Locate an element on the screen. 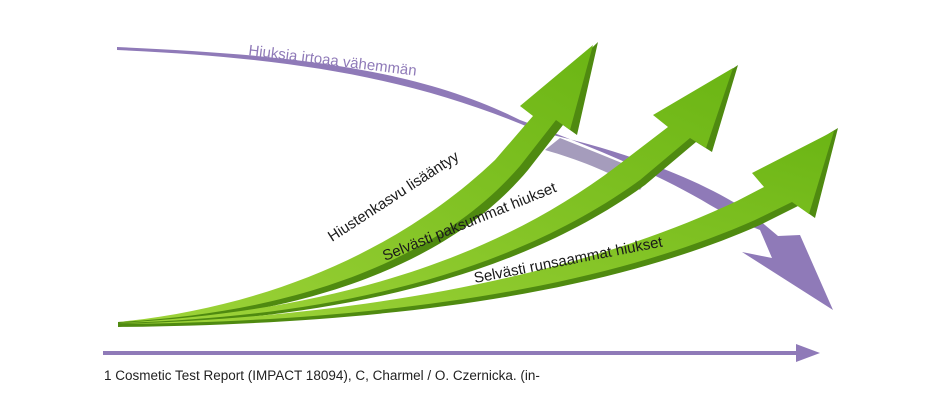 This screenshot has width=945, height=420. baseline-arrow is located at coordinates (461, 353).